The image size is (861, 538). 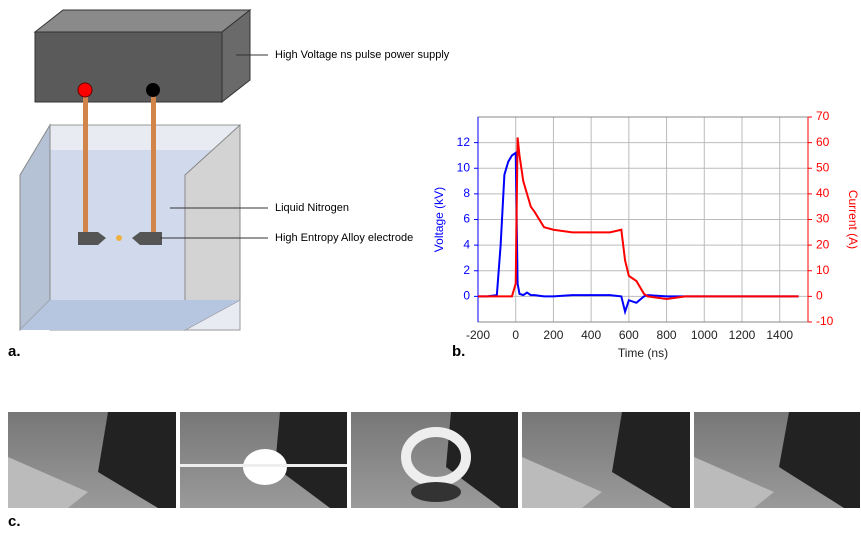 What do you see at coordinates (823, 116) in the screenshot?
I see `y2-tick-label: 70` at bounding box center [823, 116].